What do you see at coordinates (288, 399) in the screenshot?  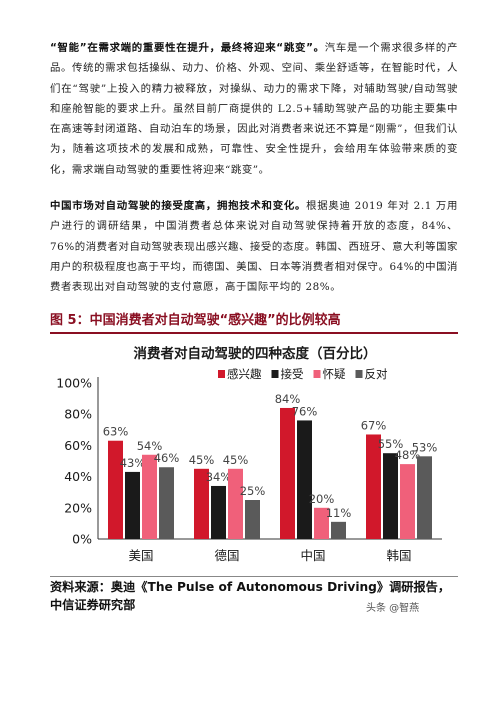 I see `data-label-2-0: 84%` at bounding box center [288, 399].